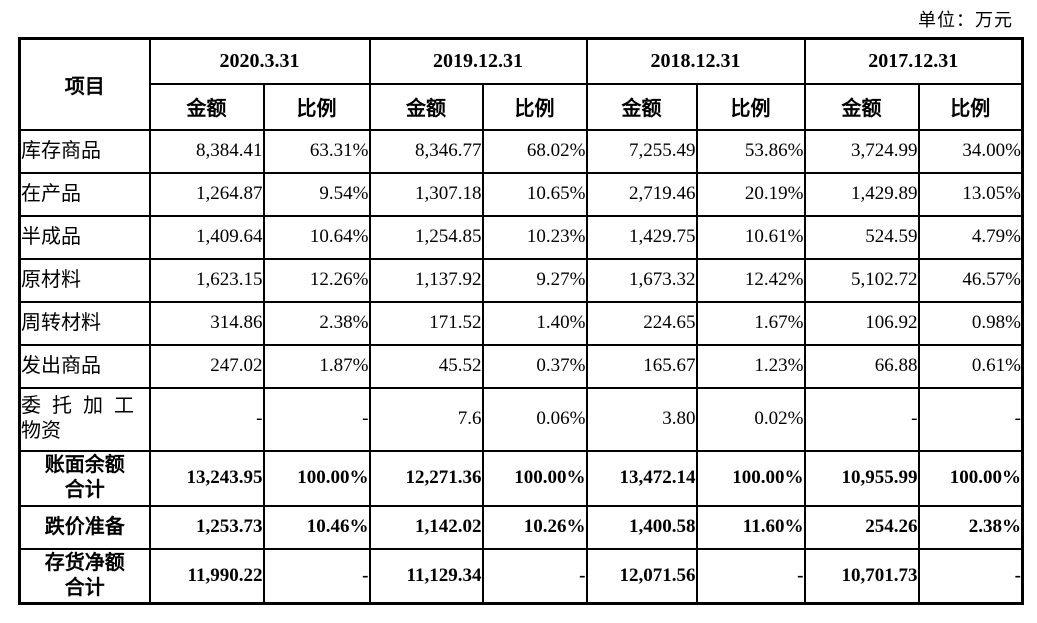 The width and height of the screenshot is (1037, 623). I want to click on row-label: 半成品, so click(84, 237).